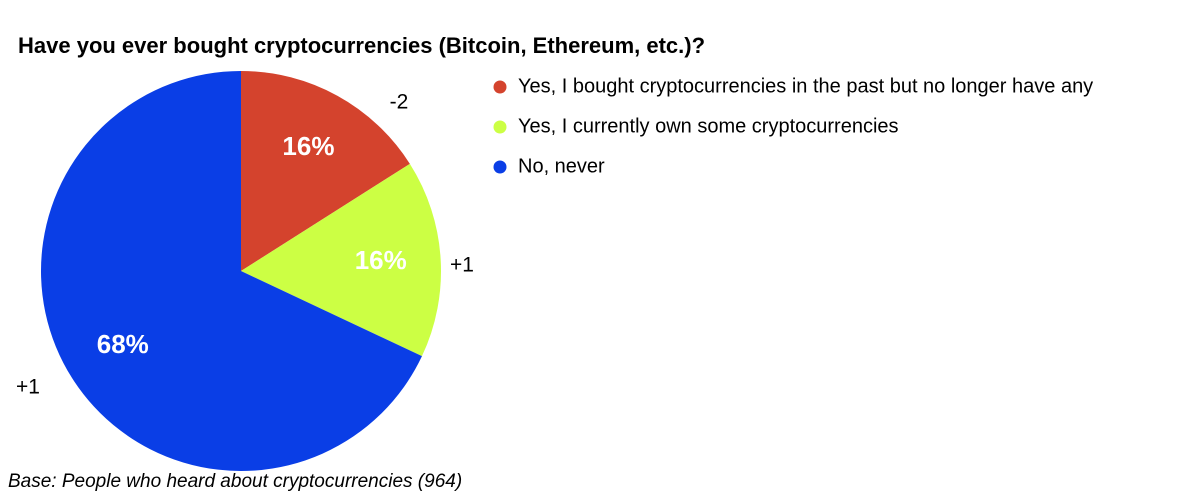 This screenshot has height=498, width=1198. I want to click on change-label: -2, so click(399, 102).